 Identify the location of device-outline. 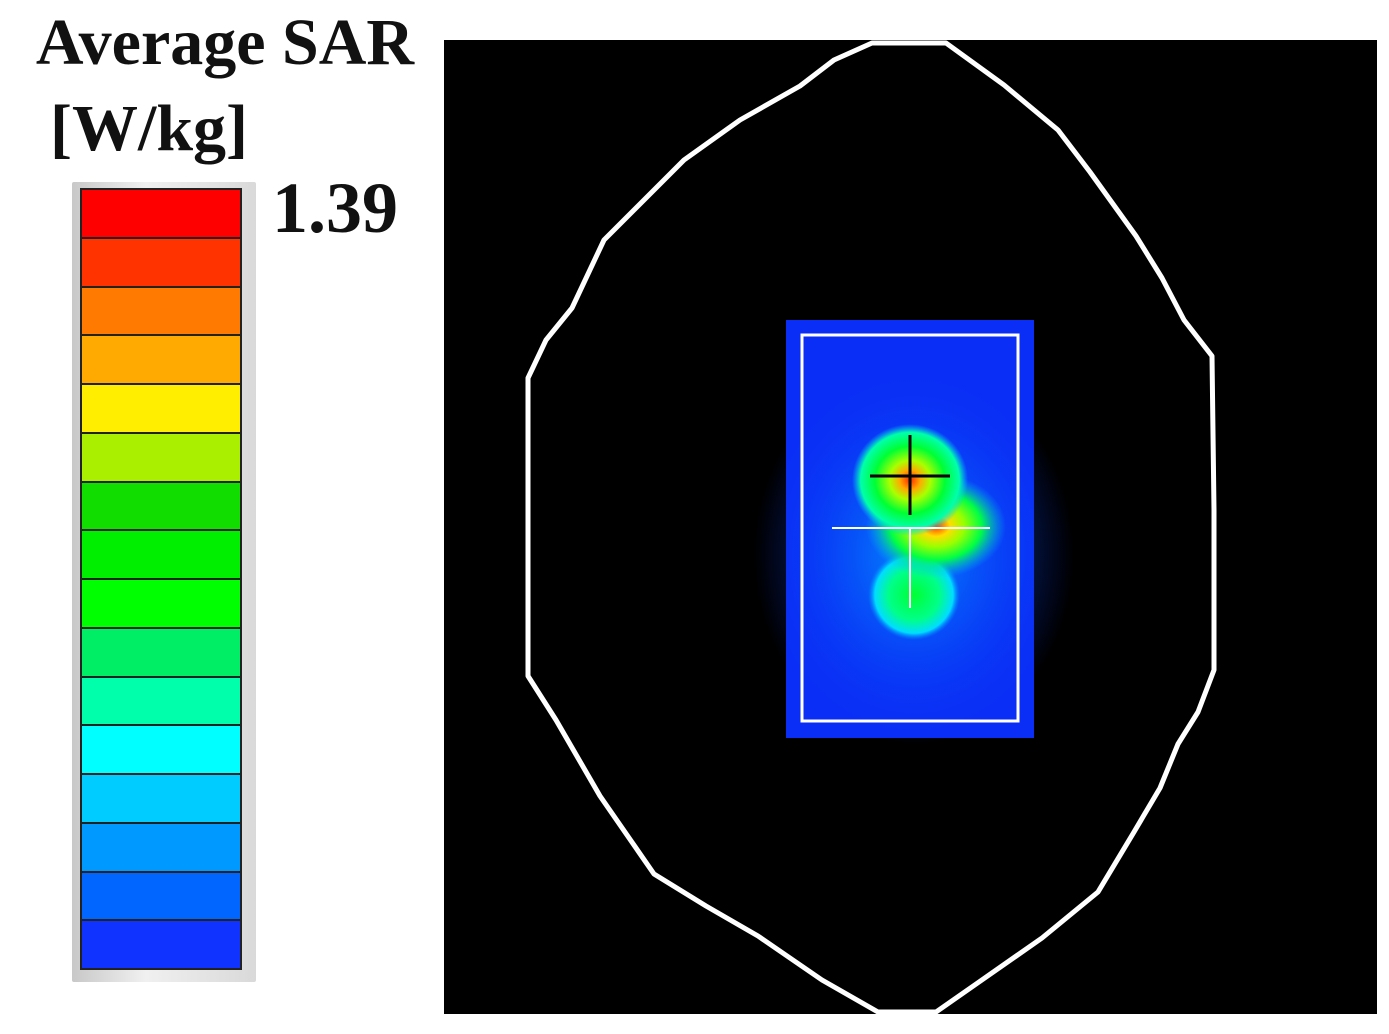
(910, 528).